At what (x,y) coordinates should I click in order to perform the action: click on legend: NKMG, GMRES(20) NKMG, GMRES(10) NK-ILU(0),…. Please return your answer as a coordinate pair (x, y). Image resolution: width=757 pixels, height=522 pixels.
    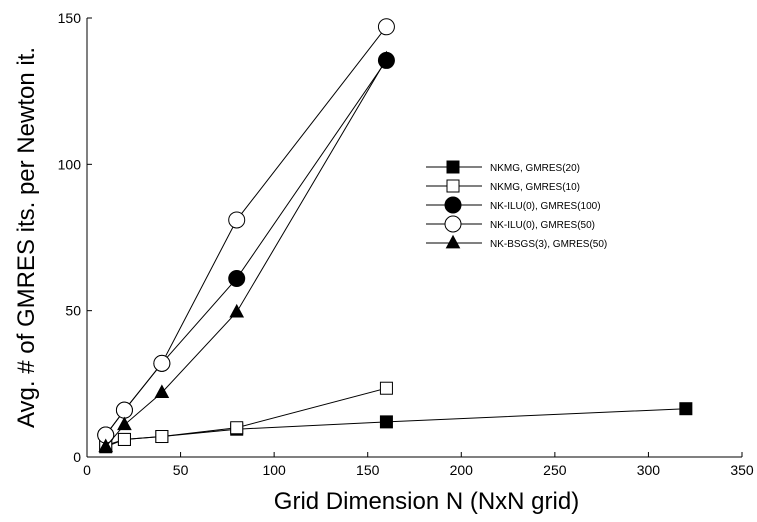
    Looking at the image, I should click on (516, 205).